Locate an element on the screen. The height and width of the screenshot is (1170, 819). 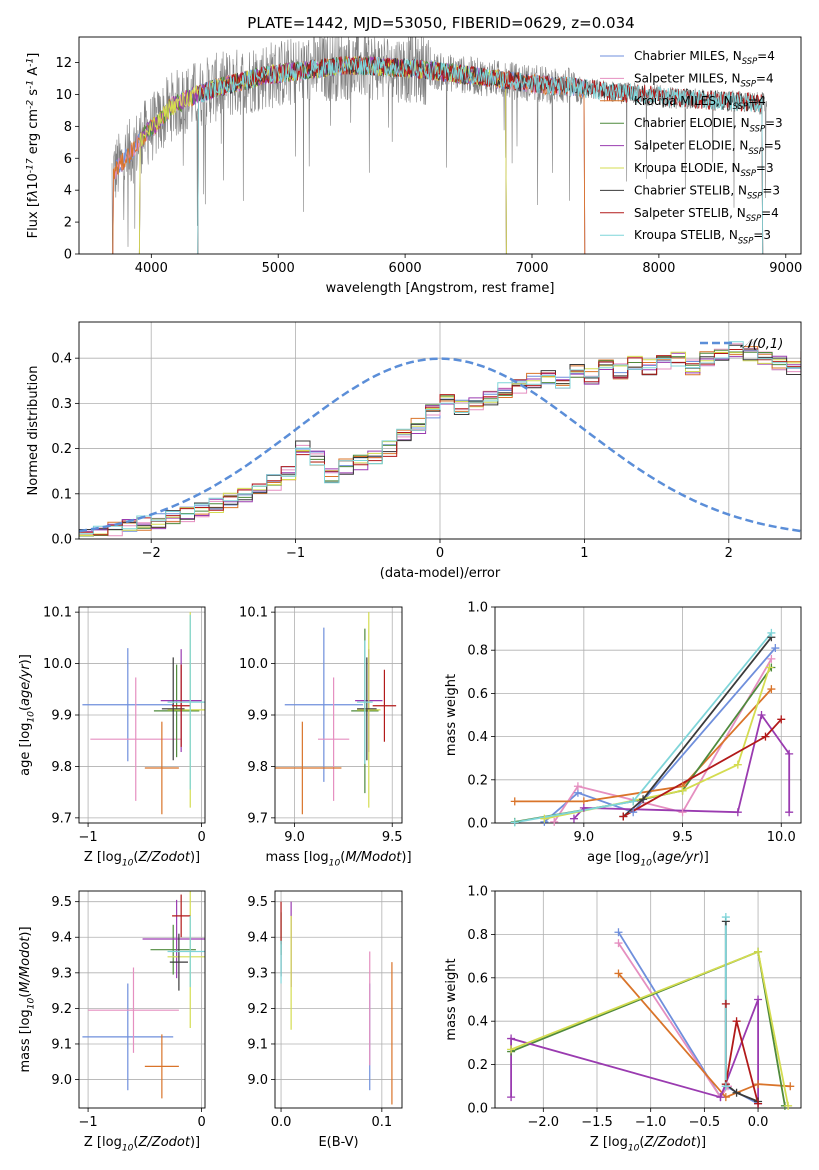
y-tick-label: 9.5 is located at coordinates (61, 902).